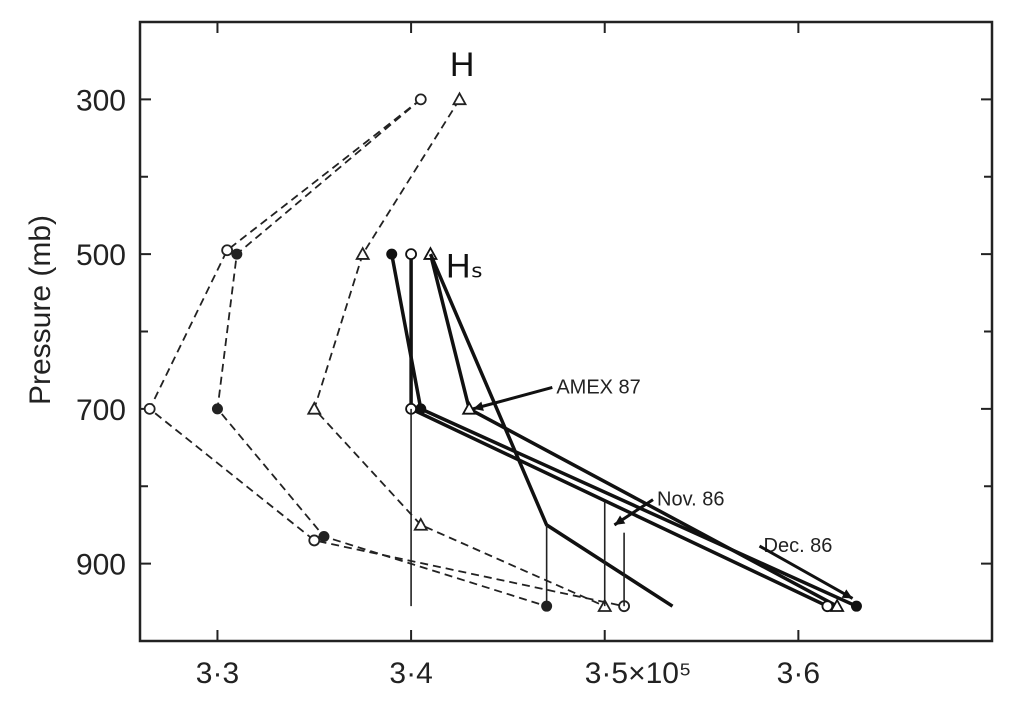 This screenshot has width=1010, height=704. What do you see at coordinates (101, 255) in the screenshot?
I see `y-tick-label-500: 500` at bounding box center [101, 255].